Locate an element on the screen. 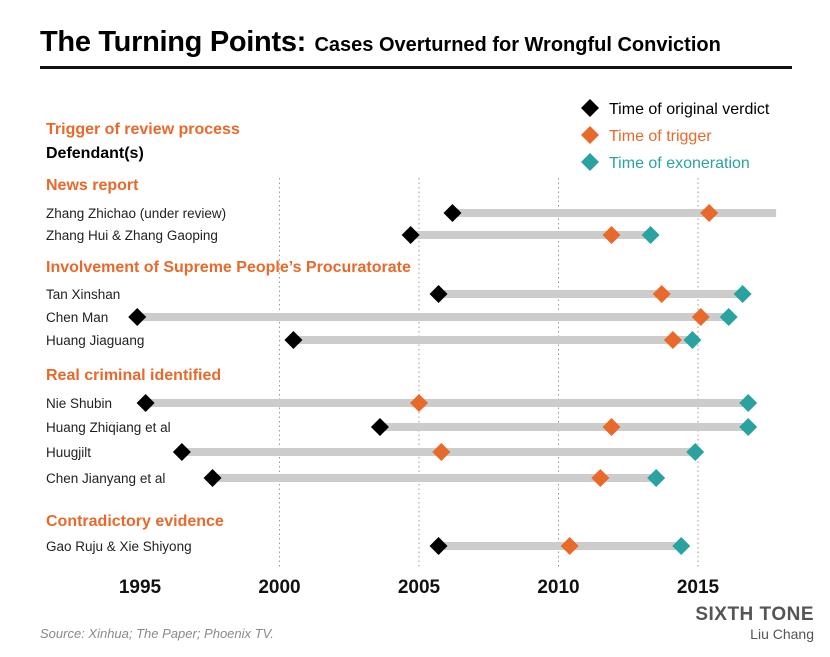  case-label: Zhang Hui & Zhang Gaoping is located at coordinates (132, 235).